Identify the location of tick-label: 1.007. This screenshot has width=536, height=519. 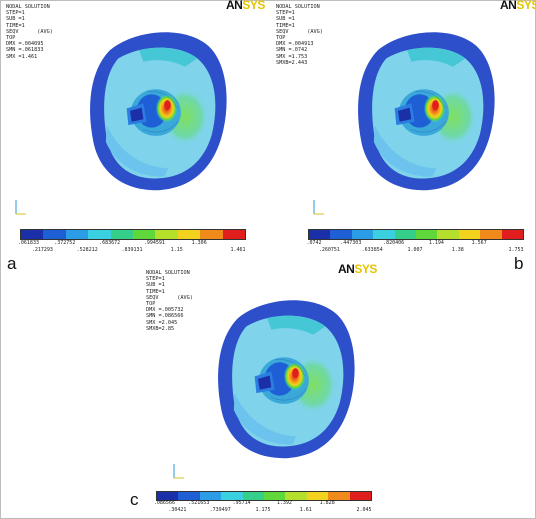
(415, 250).